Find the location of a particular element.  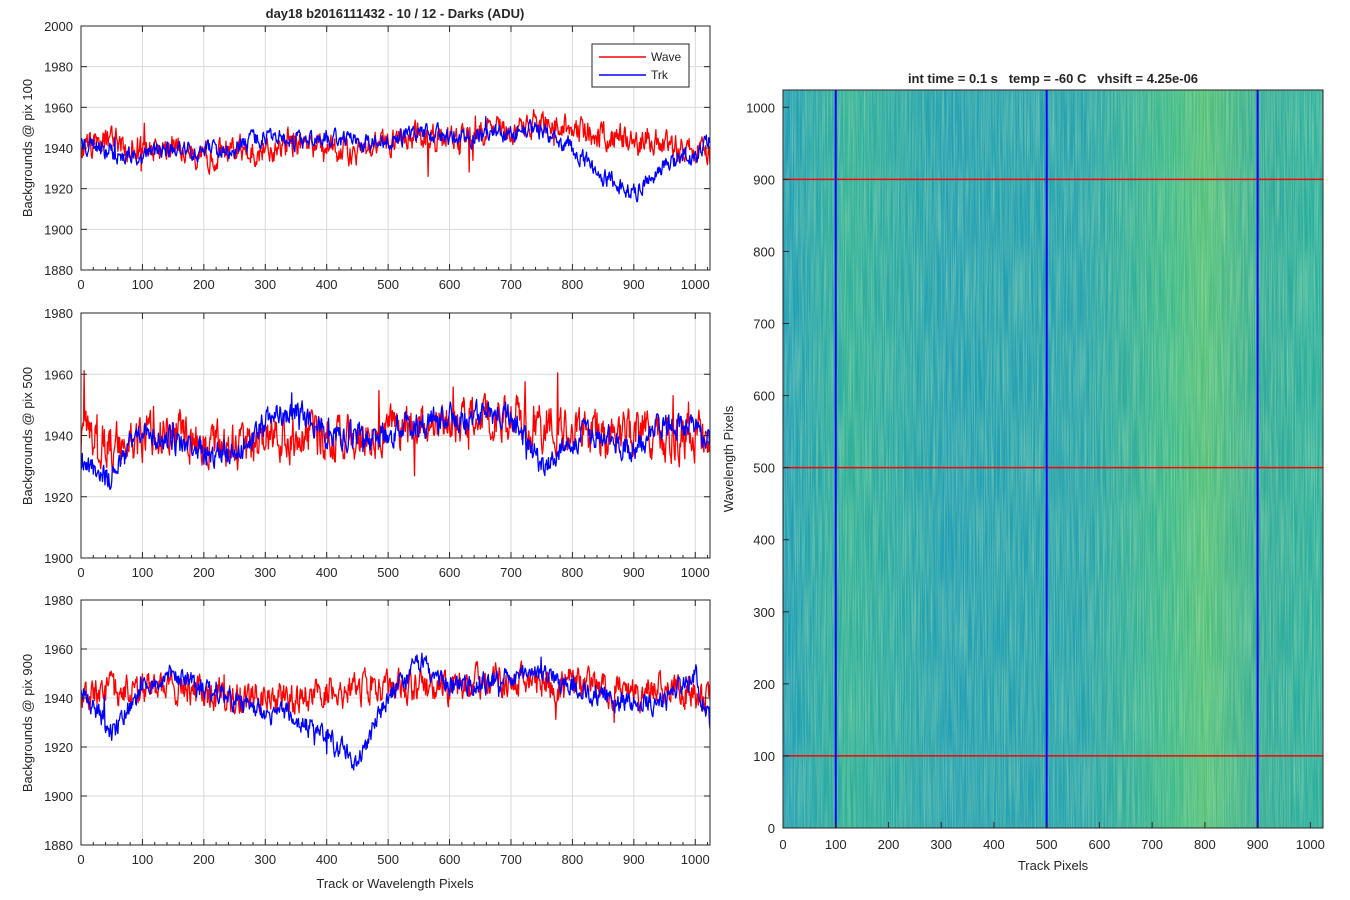

heatmap-x-tick-label: 600 is located at coordinates (1100, 844).